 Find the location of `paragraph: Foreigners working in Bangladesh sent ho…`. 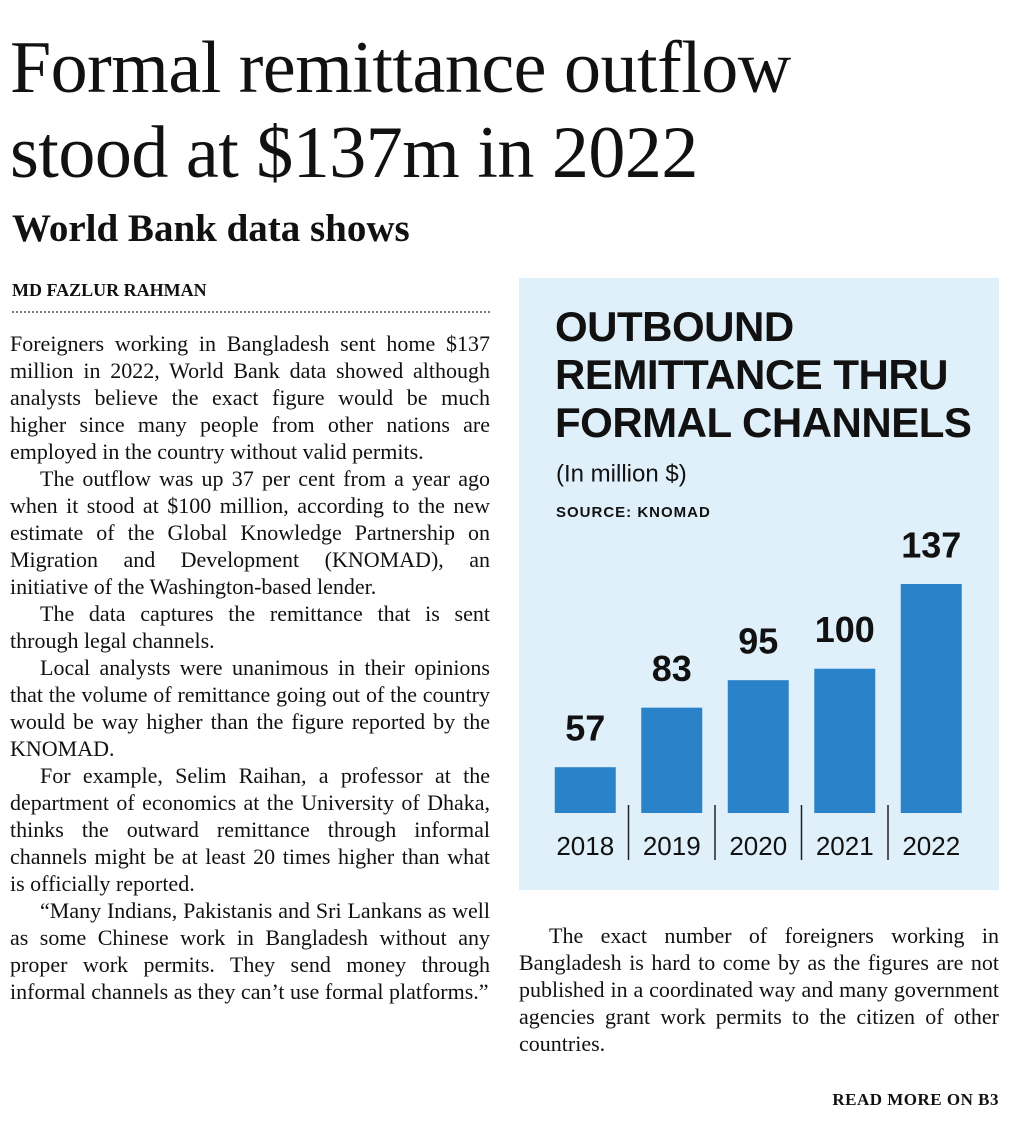

paragraph: Foreigners working in Bangladesh sent ho… is located at coordinates (250, 397).